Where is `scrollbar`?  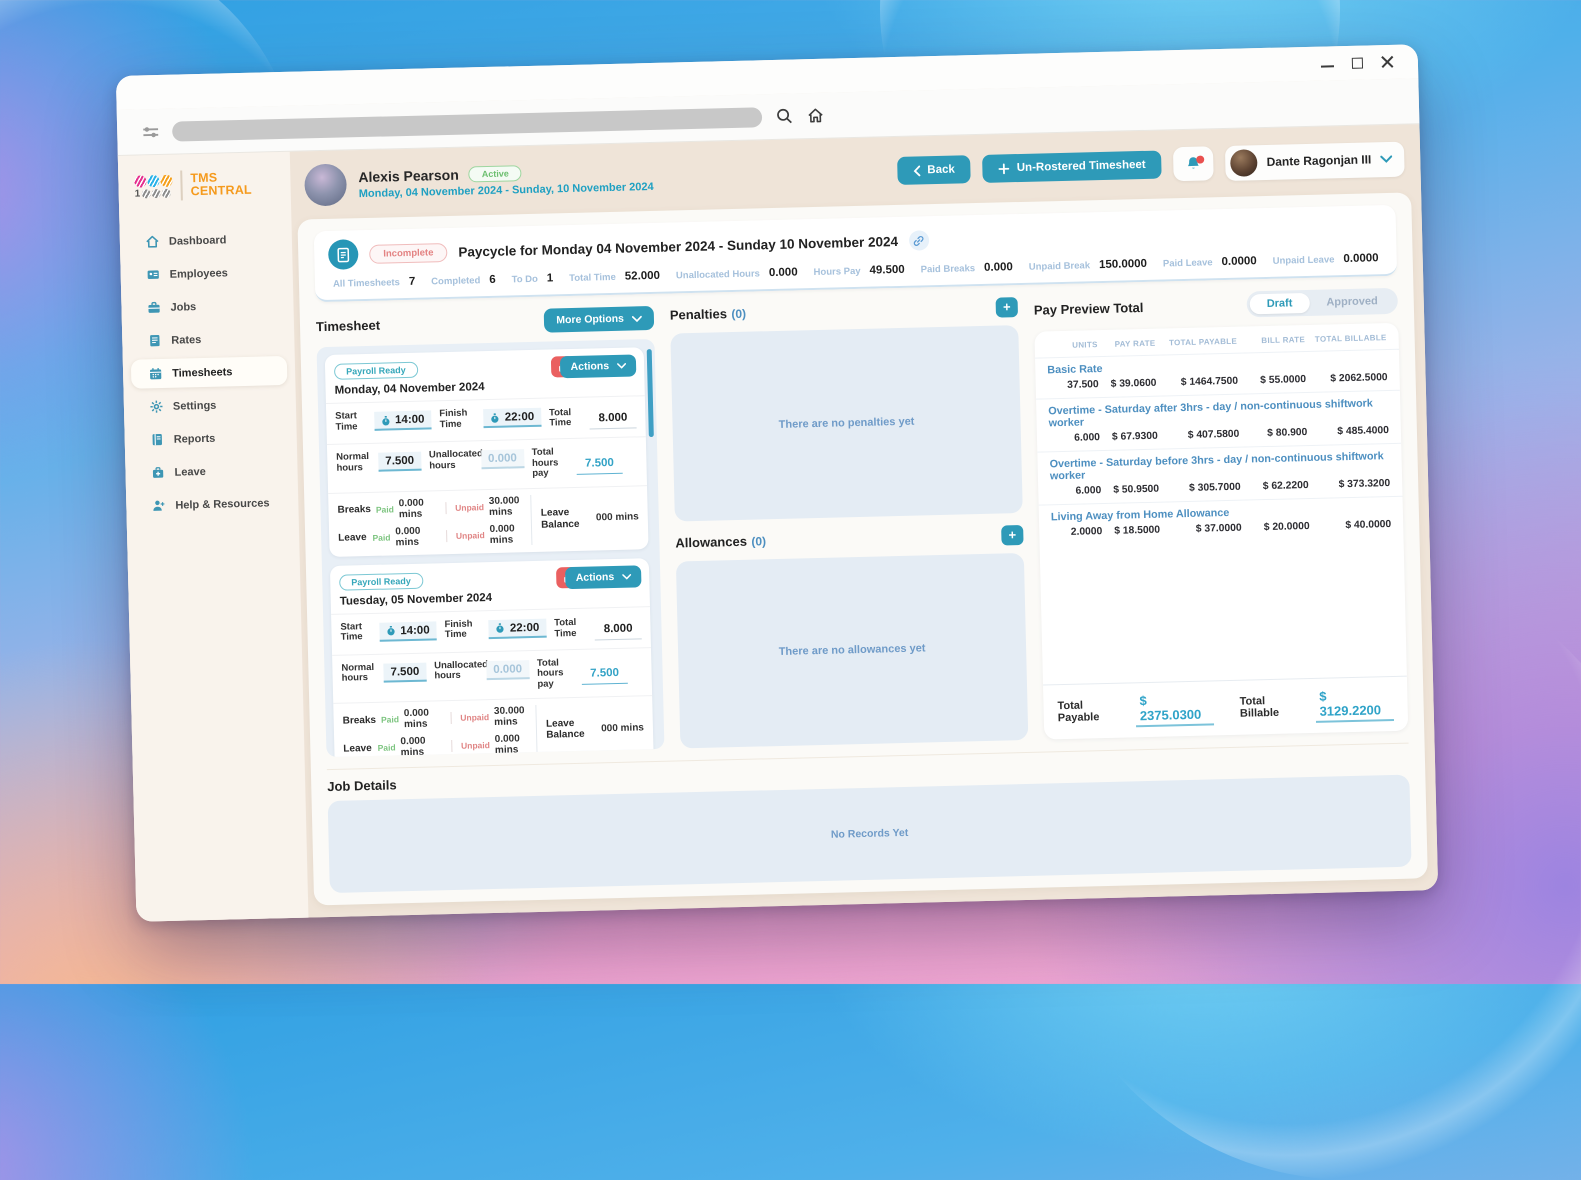 scrollbar is located at coordinates (650, 393).